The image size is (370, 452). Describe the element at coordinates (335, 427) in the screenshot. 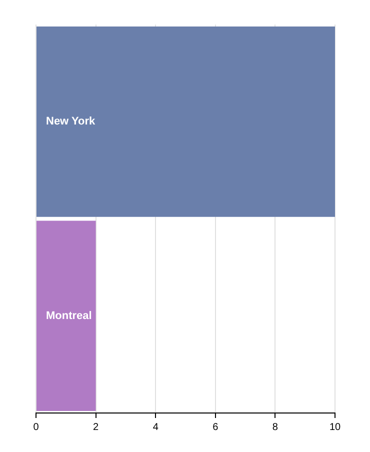

I see `x-tick-label: 10` at that location.